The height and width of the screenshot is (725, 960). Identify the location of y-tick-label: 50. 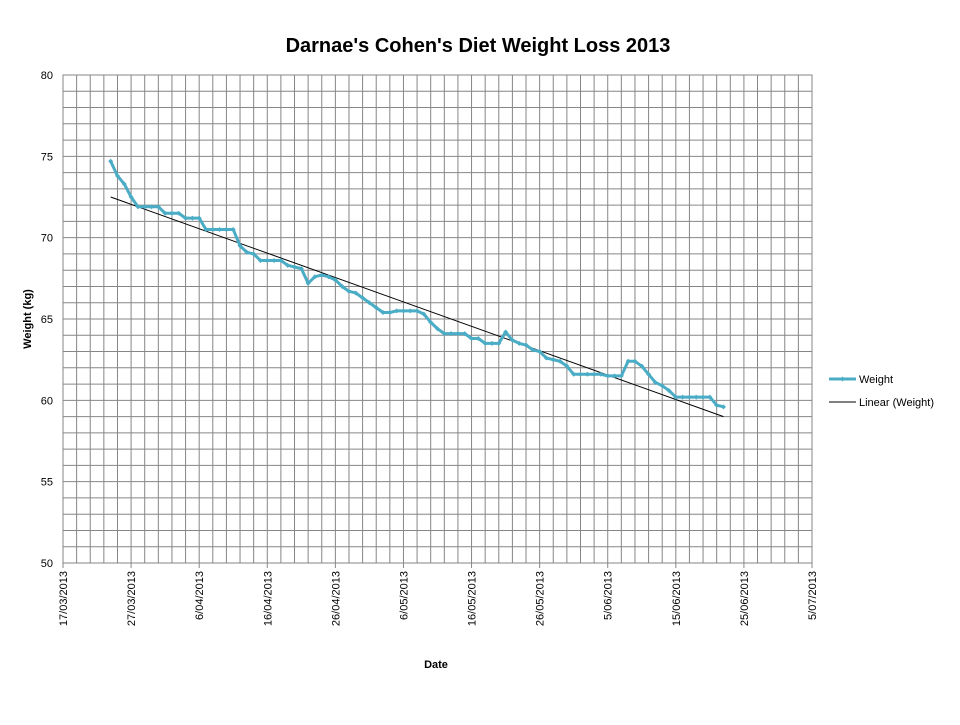
(47, 564).